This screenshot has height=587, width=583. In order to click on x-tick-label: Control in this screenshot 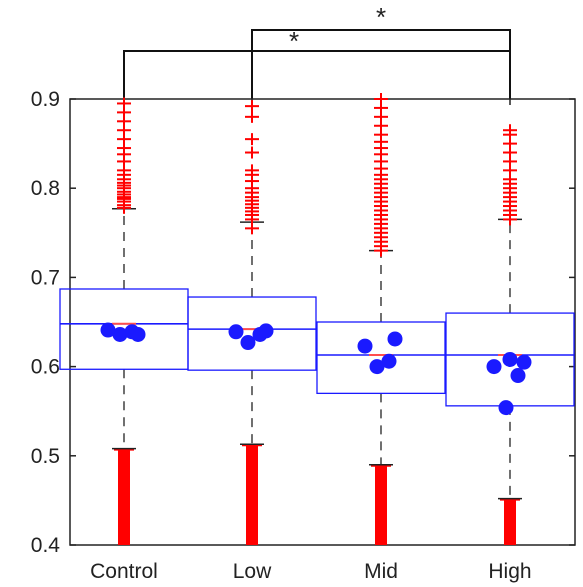, I will do `click(124, 571)`.